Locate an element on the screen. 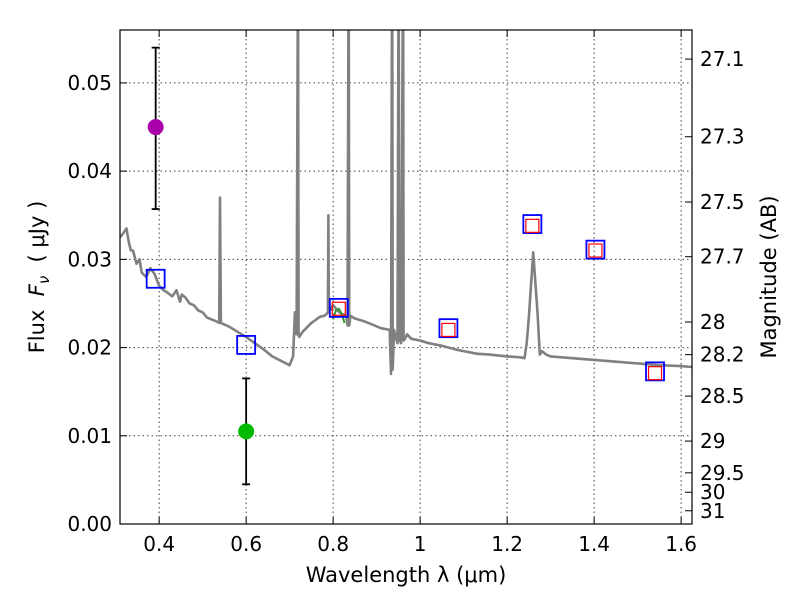 This screenshot has width=800, height=600. y-tick-label: 0.04 is located at coordinates (89, 171).